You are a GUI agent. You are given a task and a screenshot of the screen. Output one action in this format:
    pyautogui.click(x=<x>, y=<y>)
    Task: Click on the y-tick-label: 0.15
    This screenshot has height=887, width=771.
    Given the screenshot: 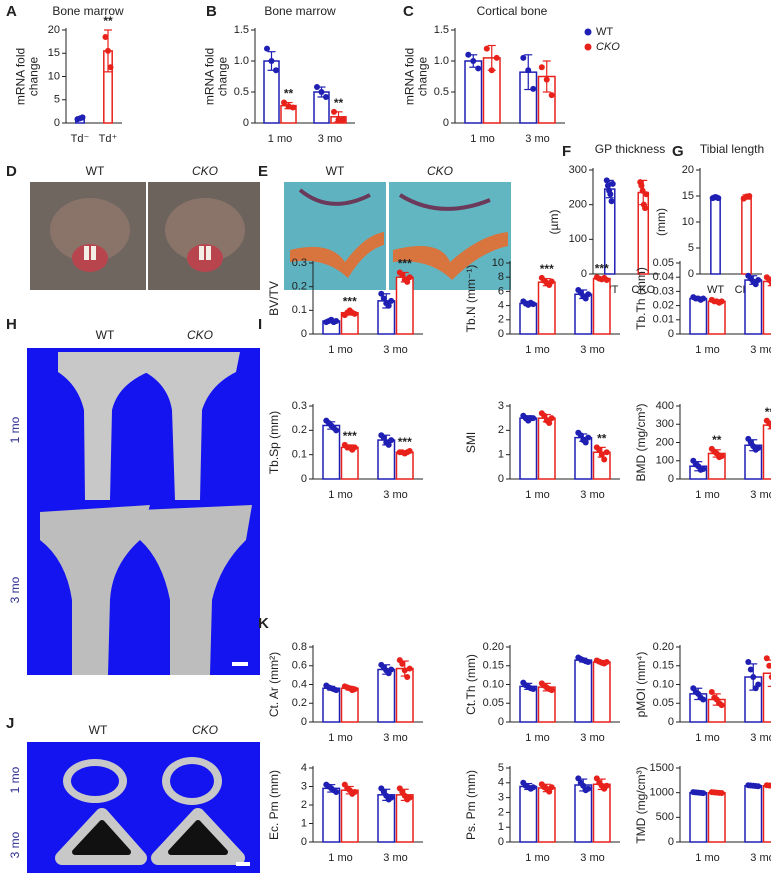 What is the action you would take?
    pyautogui.click(x=663, y=666)
    